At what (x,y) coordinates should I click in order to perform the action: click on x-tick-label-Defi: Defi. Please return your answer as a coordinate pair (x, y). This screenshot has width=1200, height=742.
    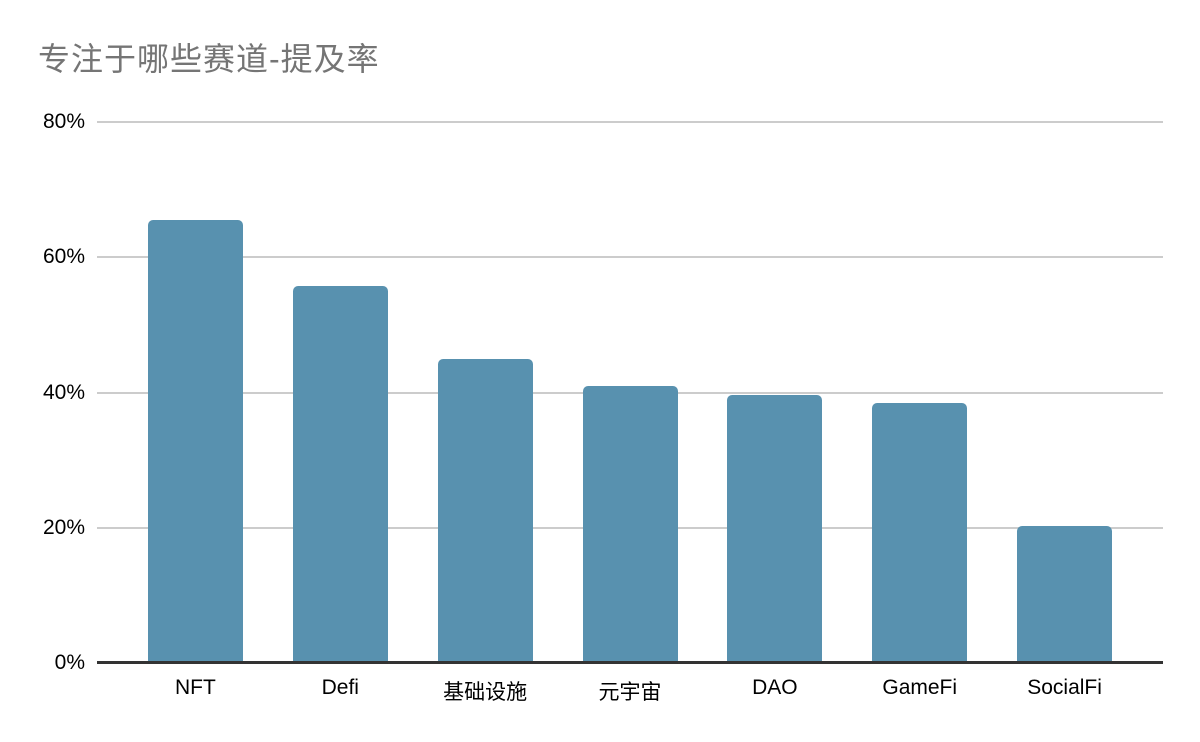
    Looking at the image, I should click on (340, 687).